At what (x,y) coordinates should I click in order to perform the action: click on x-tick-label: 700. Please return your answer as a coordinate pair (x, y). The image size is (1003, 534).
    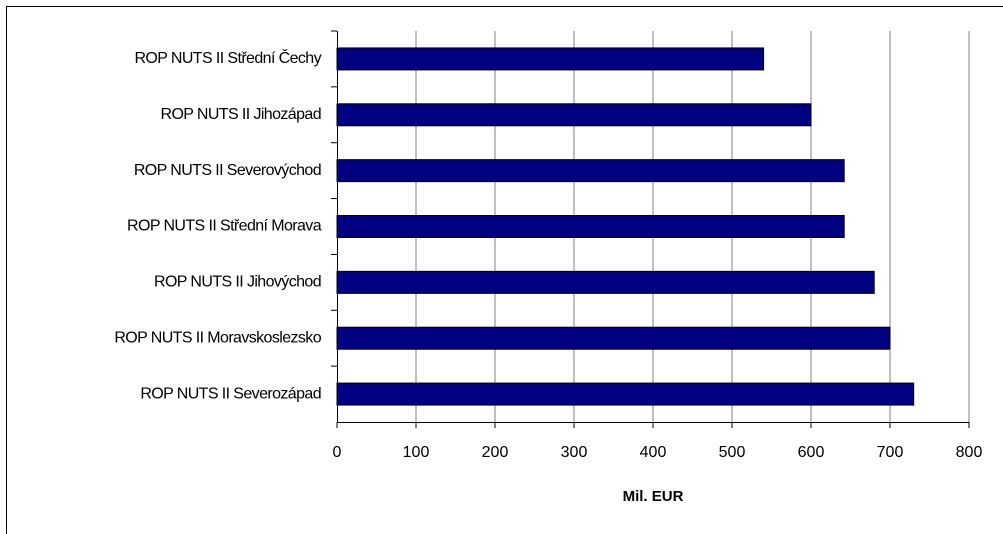
    Looking at the image, I should click on (890, 452).